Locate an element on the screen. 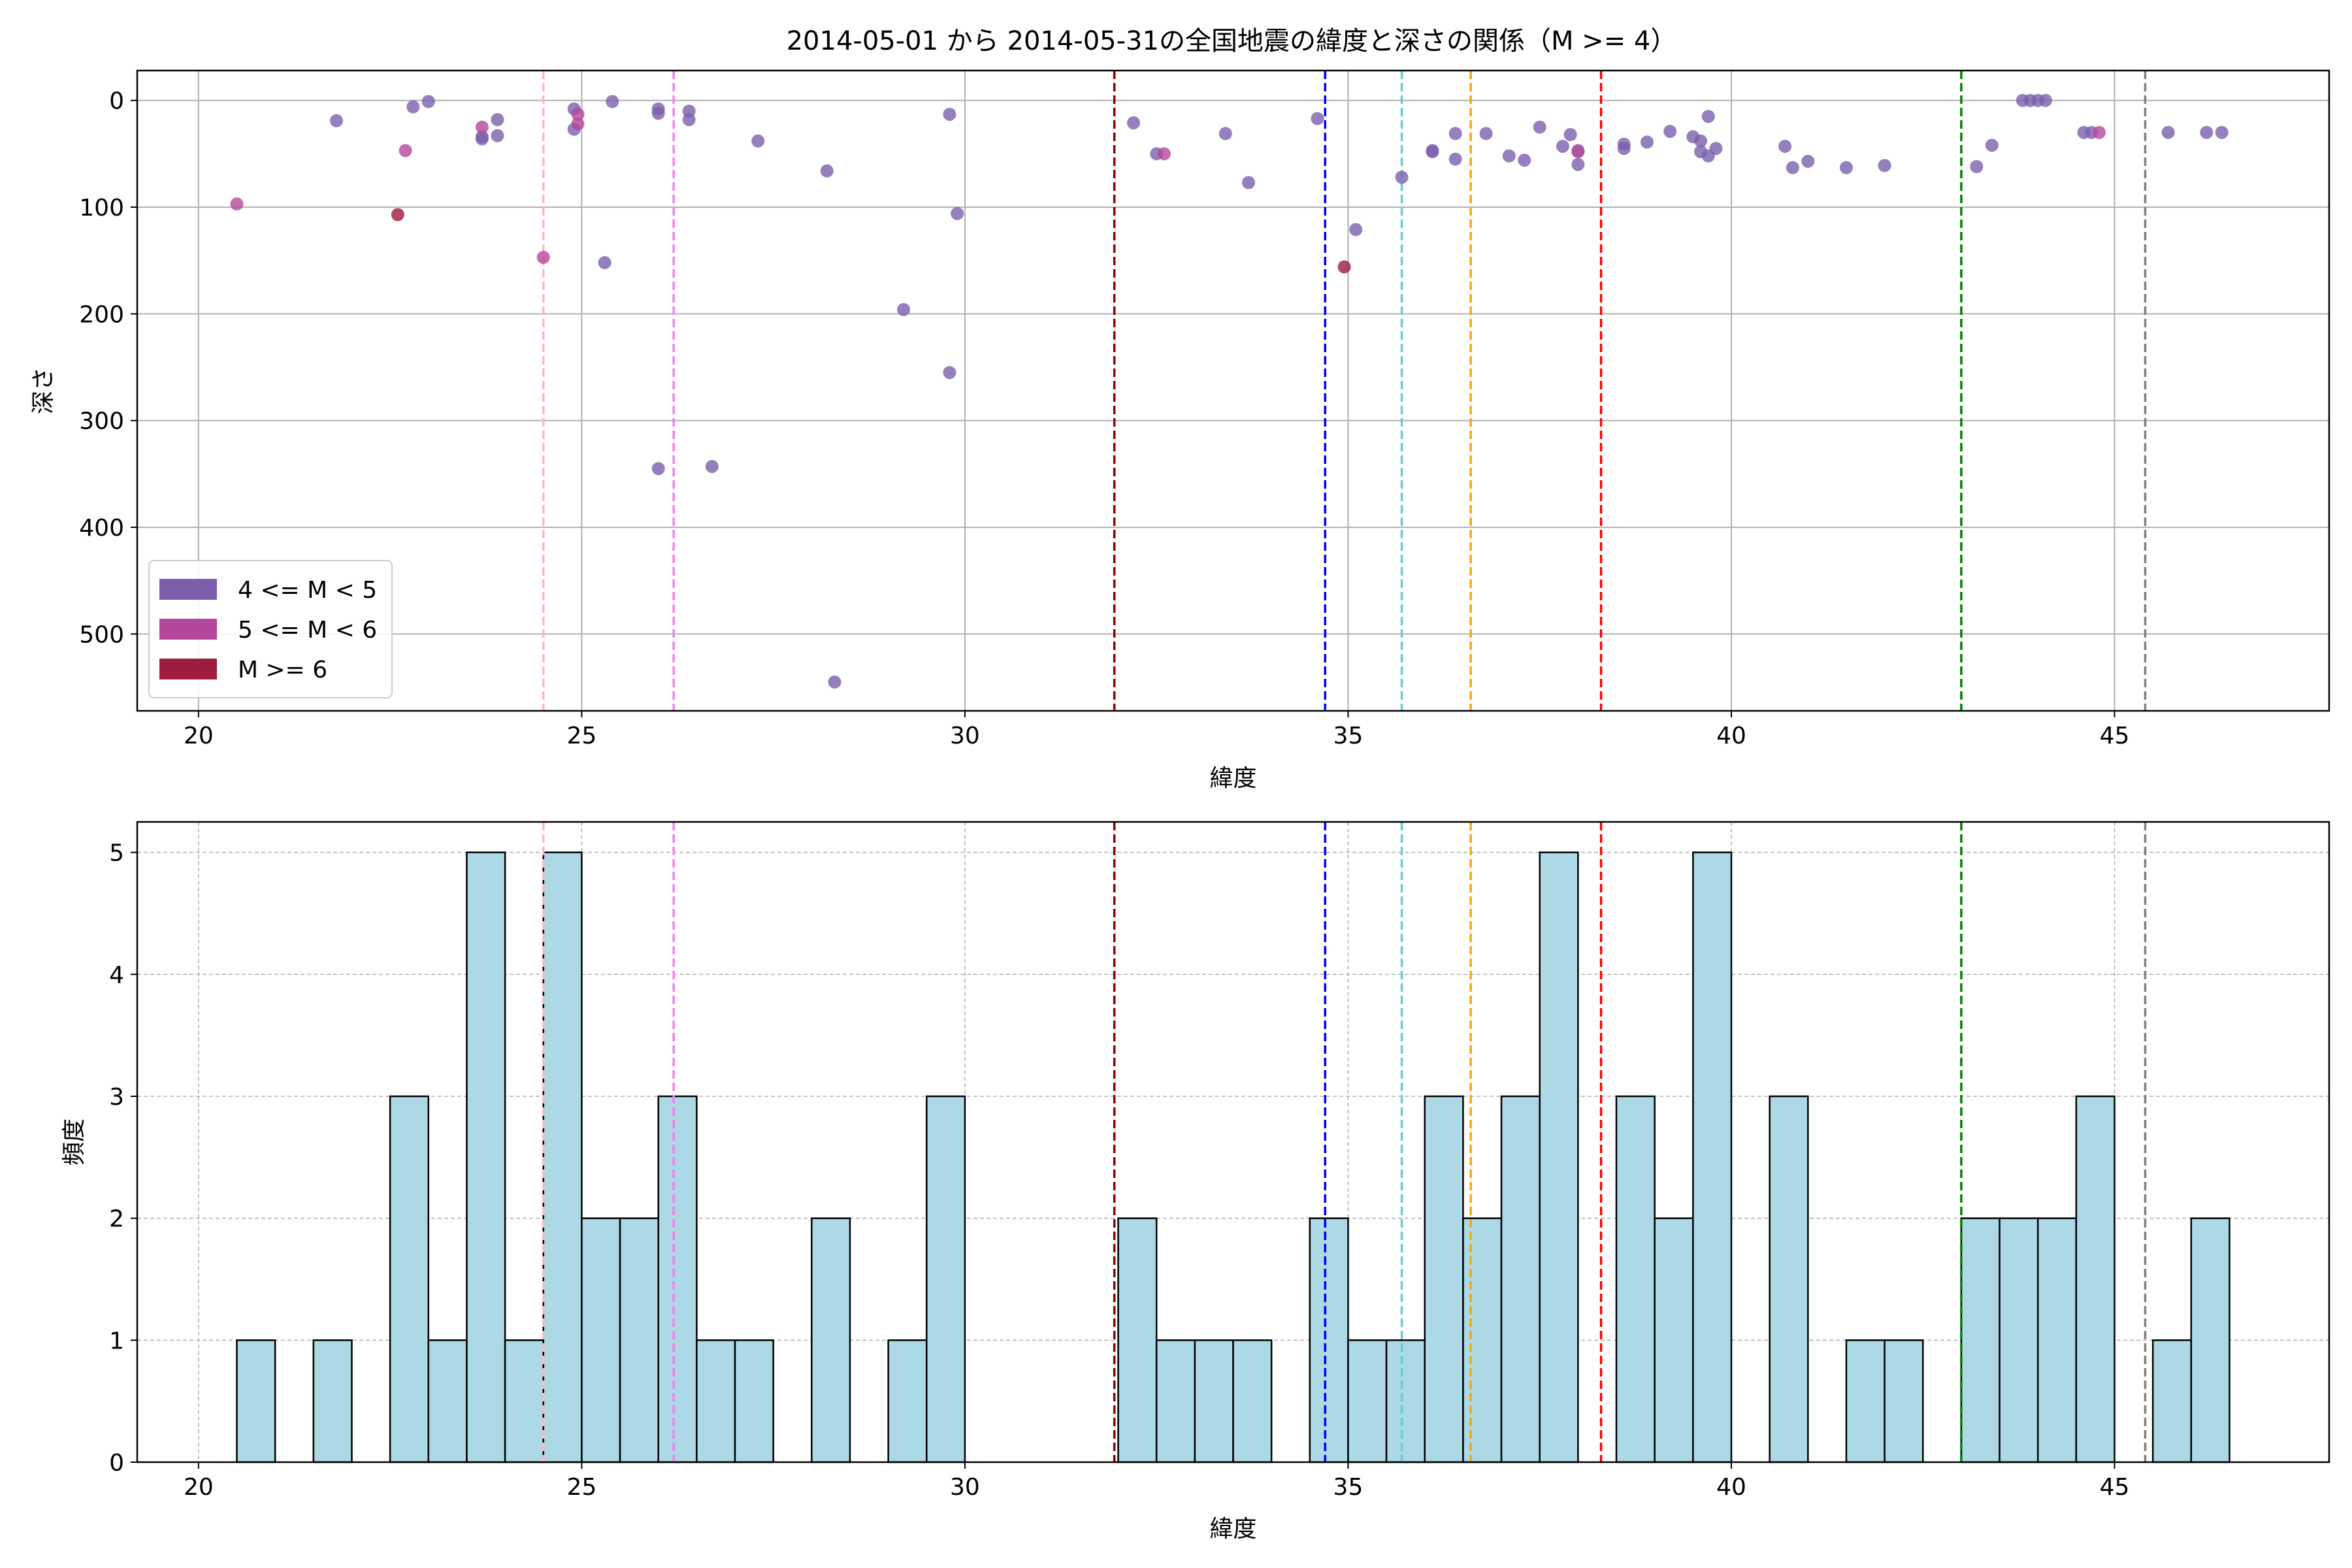 The height and width of the screenshot is (1568, 2352). scatter-x-tick-label: 25 is located at coordinates (581, 736).